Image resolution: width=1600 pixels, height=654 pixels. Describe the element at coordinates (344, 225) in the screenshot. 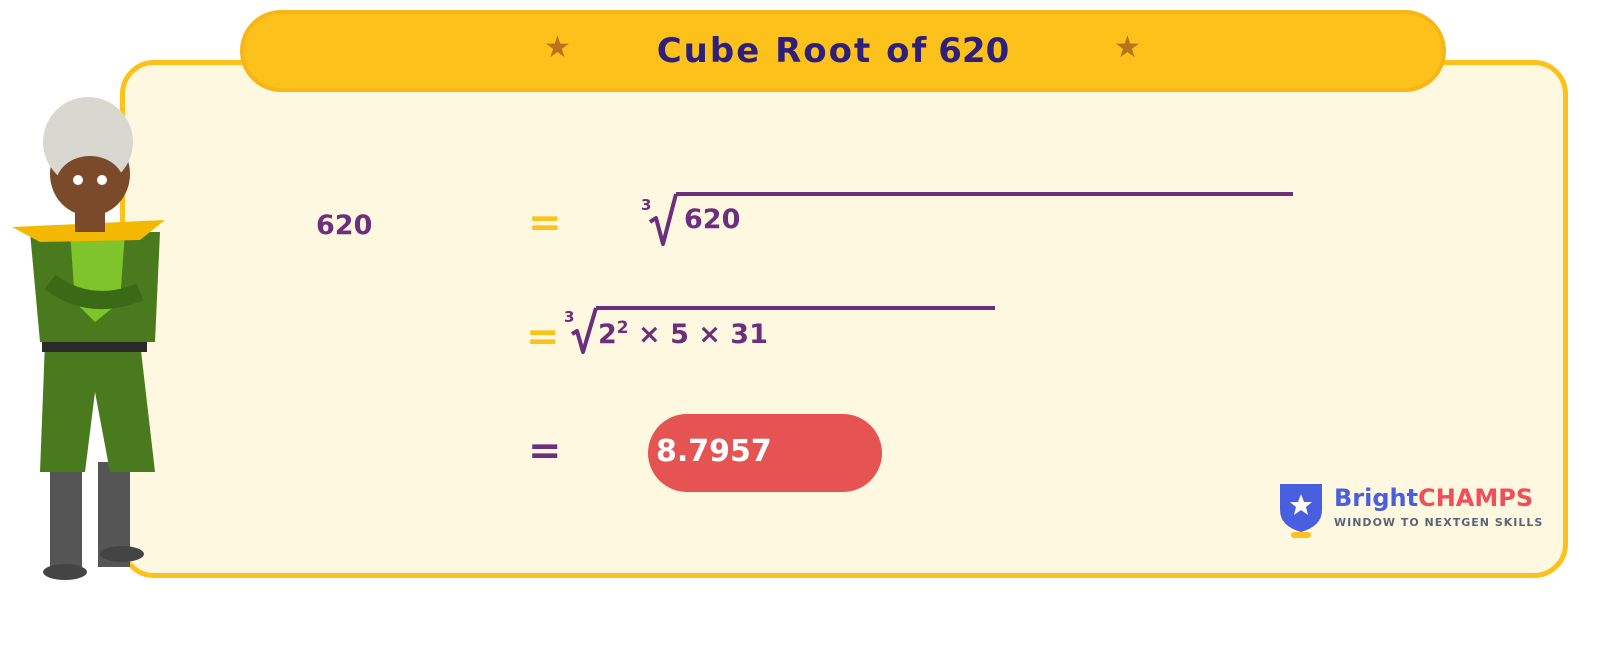

I see `lhs-value: 620` at that location.